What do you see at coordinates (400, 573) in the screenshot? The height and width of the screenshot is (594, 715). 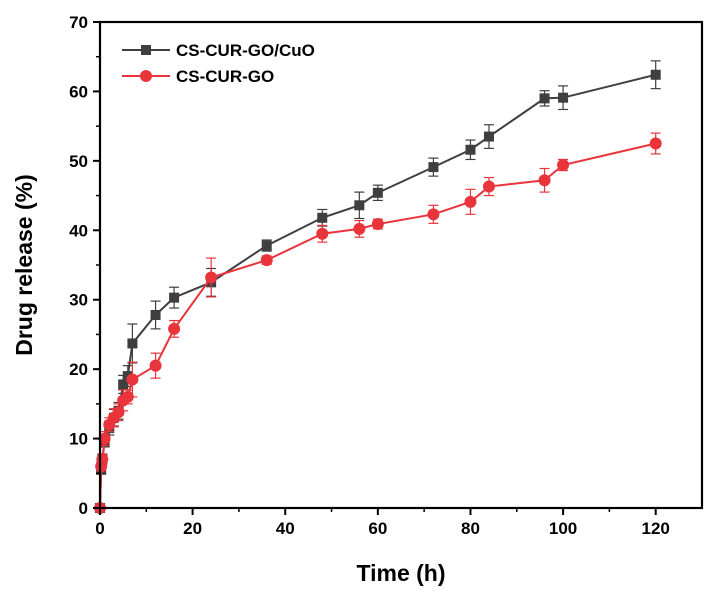 I see `x-axis-title: Time (h)` at bounding box center [400, 573].